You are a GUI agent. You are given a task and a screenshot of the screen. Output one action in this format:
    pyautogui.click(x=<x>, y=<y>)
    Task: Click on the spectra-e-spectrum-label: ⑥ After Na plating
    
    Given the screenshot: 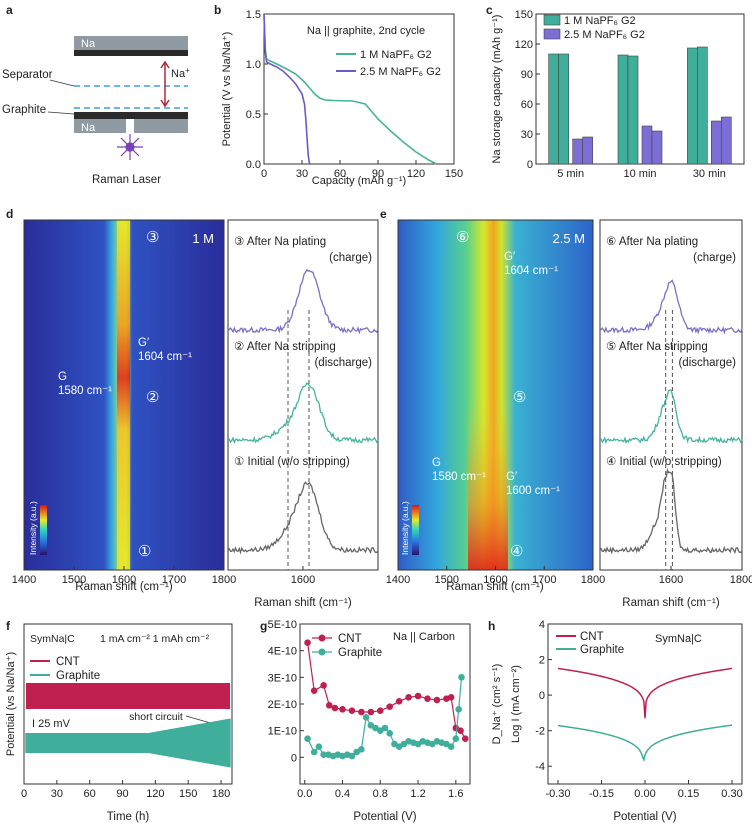 What is the action you would take?
    pyautogui.click(x=652, y=242)
    